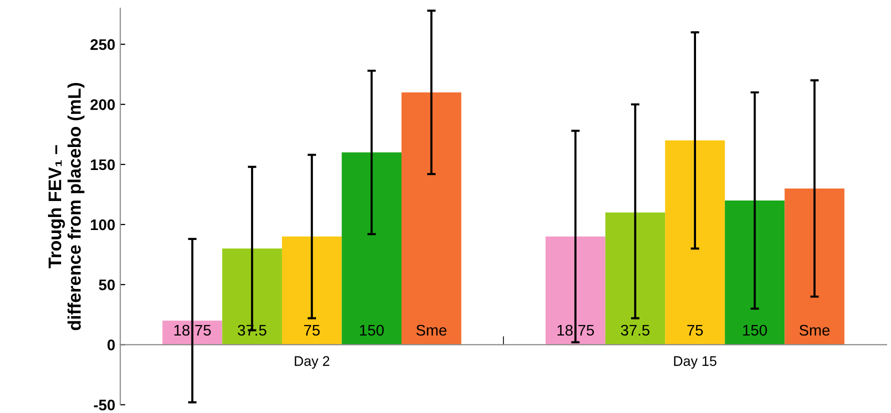 Image resolution: width=891 pixels, height=413 pixels. What do you see at coordinates (312, 330) in the screenshot?
I see `series-label: 75` at bounding box center [312, 330].